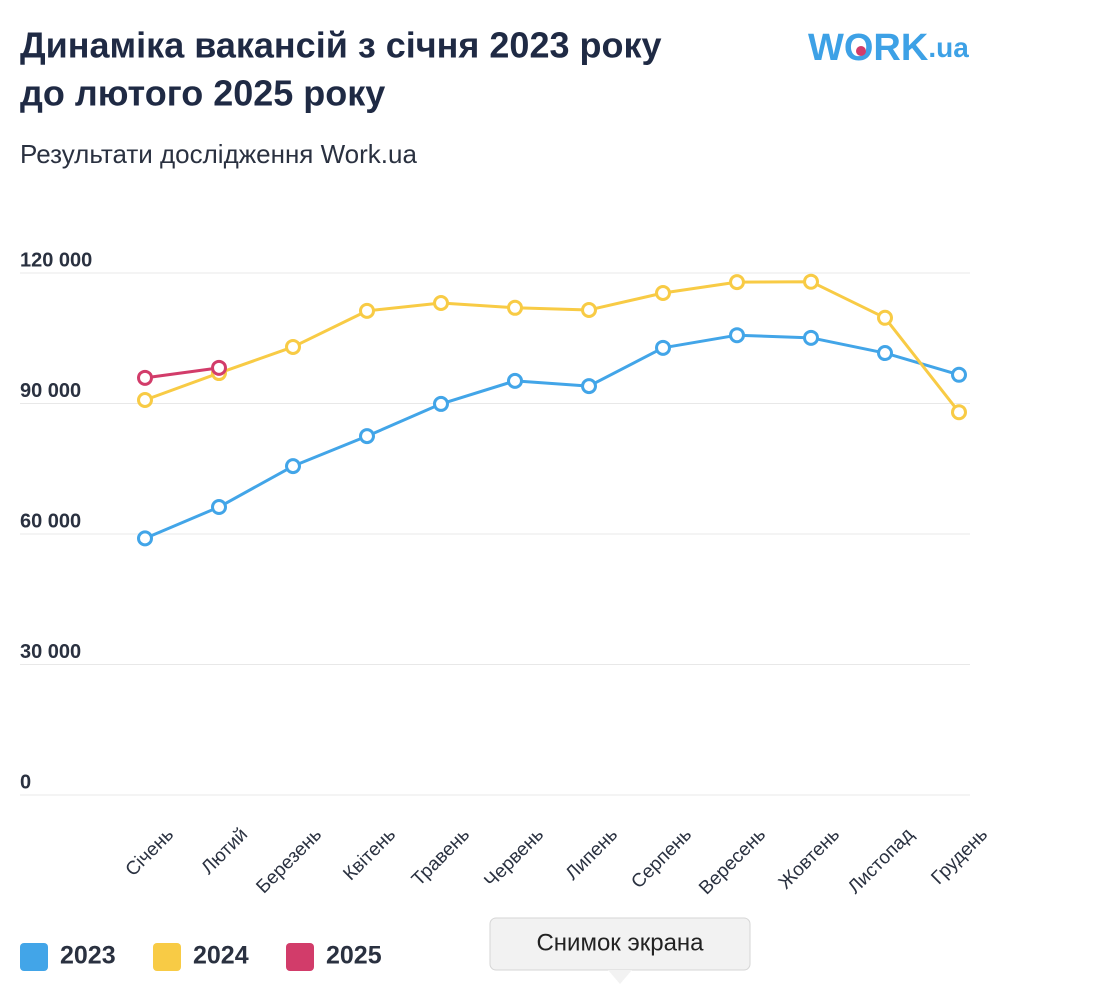 This screenshot has width=1116, height=994. I want to click on x-tick-label: Грудень, so click(959, 856).